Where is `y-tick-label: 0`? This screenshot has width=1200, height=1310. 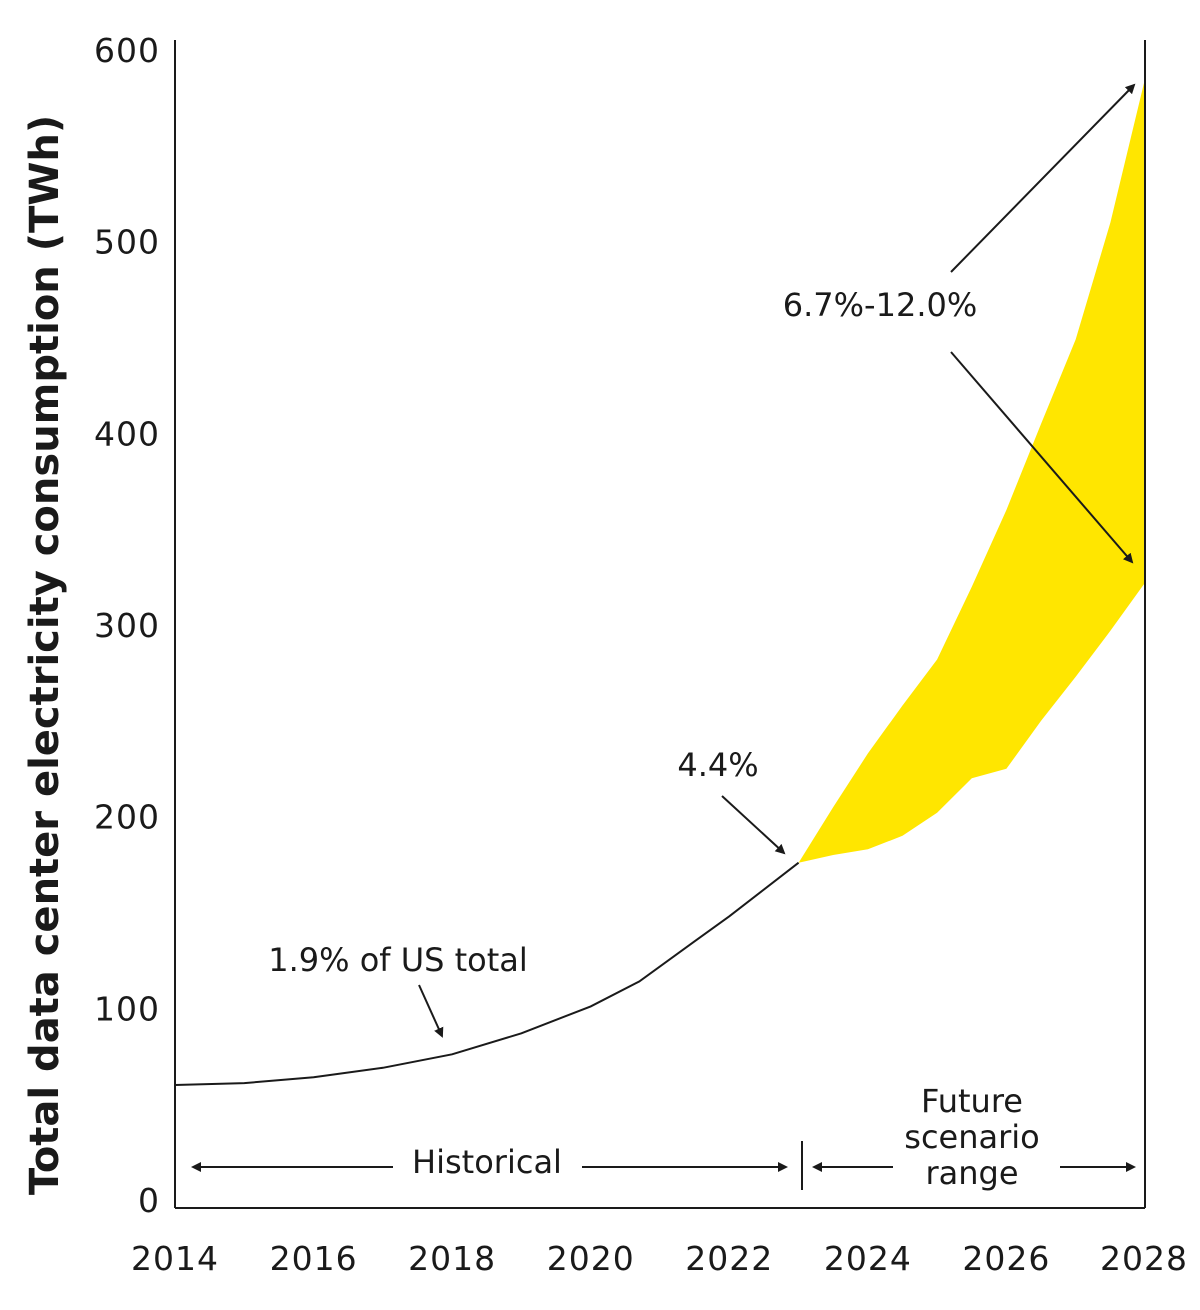
y-tick-label: 0 is located at coordinates (149, 1200).